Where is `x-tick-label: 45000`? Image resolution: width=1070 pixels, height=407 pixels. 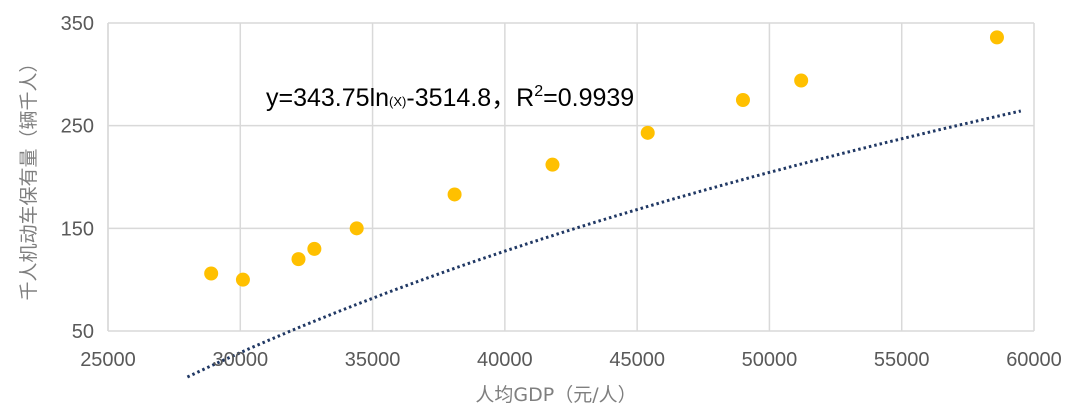
x-tick-label: 45000 is located at coordinates (637, 360).